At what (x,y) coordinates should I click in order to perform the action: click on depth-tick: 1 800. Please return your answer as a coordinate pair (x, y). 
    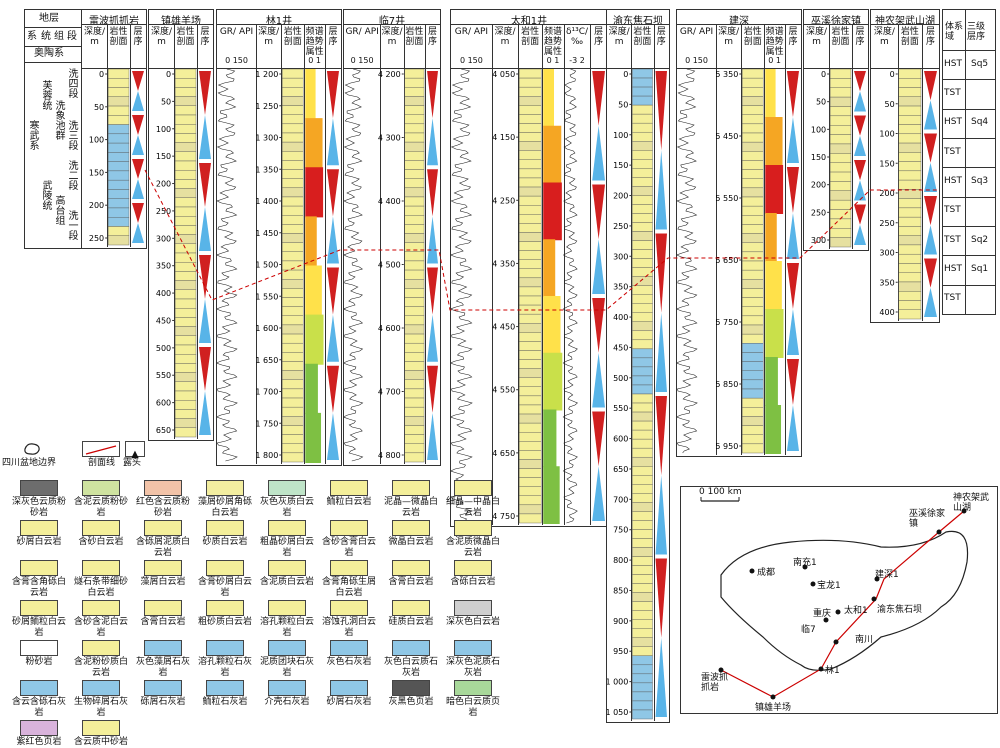
    Looking at the image, I should click on (266, 455).